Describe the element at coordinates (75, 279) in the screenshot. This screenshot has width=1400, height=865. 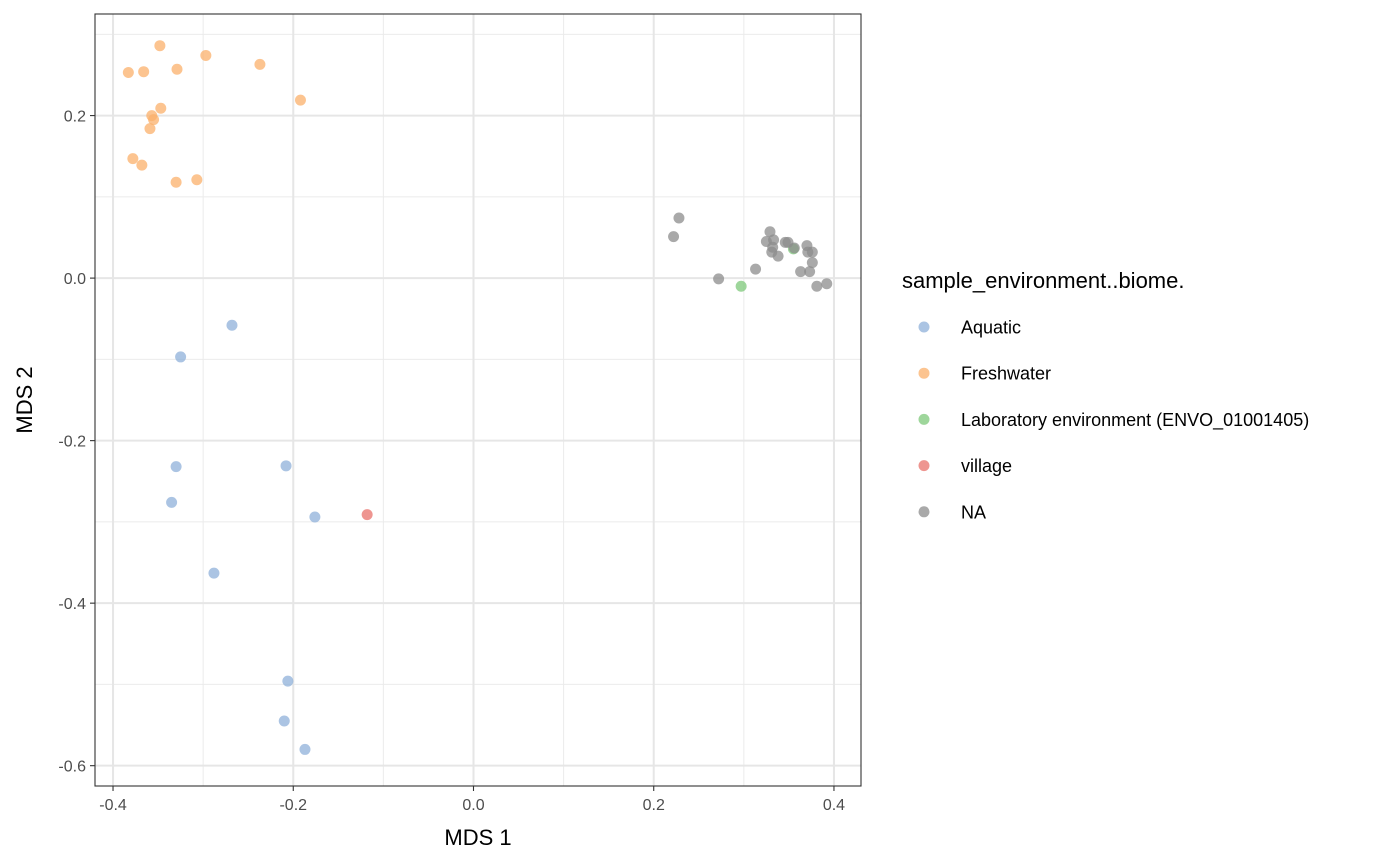
I see `y-tick-label: 0.0` at that location.